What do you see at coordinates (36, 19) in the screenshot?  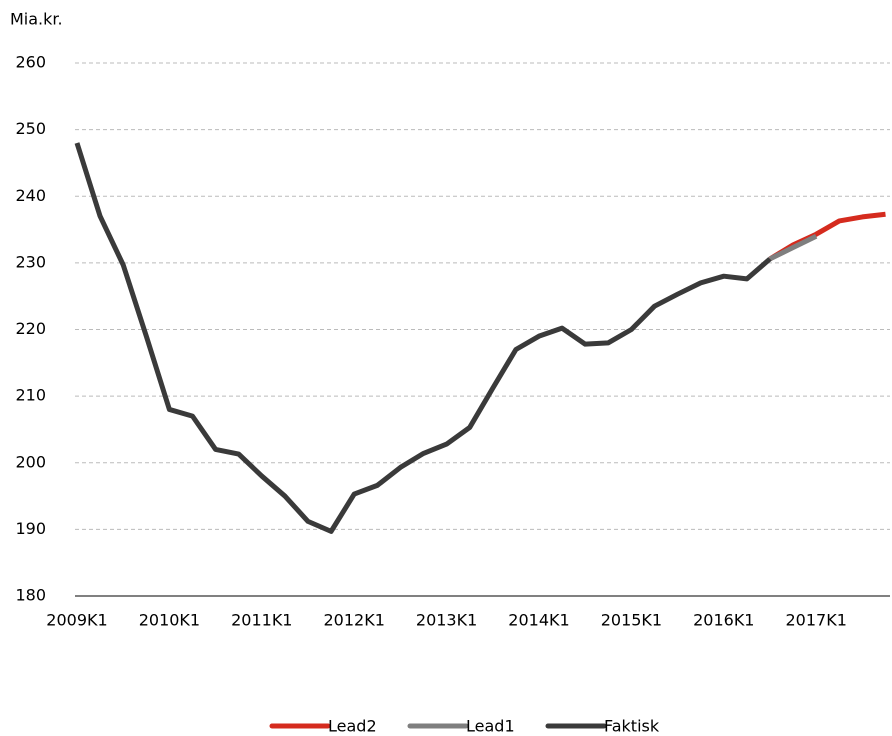 I see `y-axis-label: Mia.kr.` at bounding box center [36, 19].